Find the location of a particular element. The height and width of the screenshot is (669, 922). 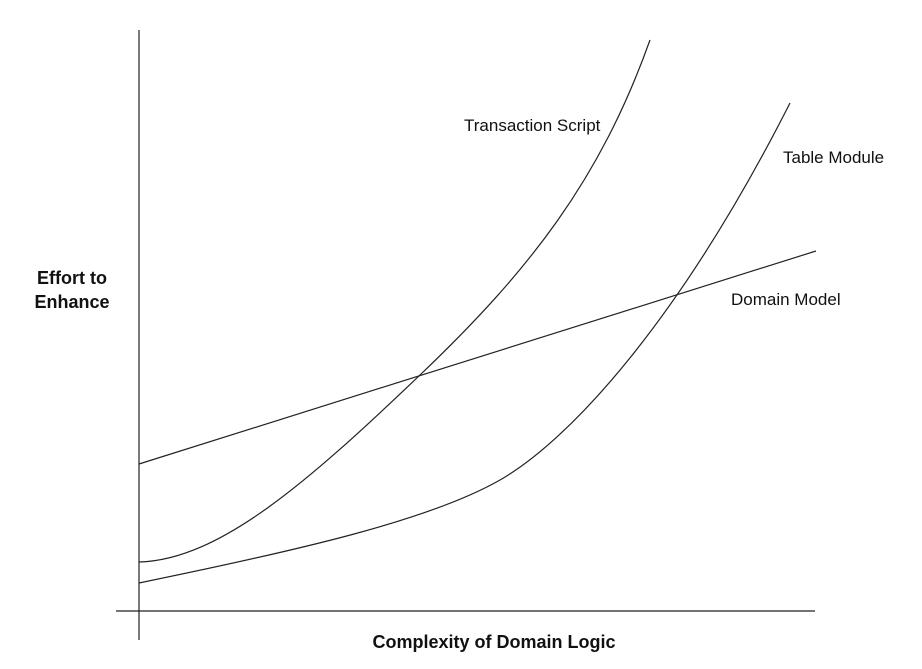

x-axis-label: Complexity of Domain Logic is located at coordinates (494, 642).